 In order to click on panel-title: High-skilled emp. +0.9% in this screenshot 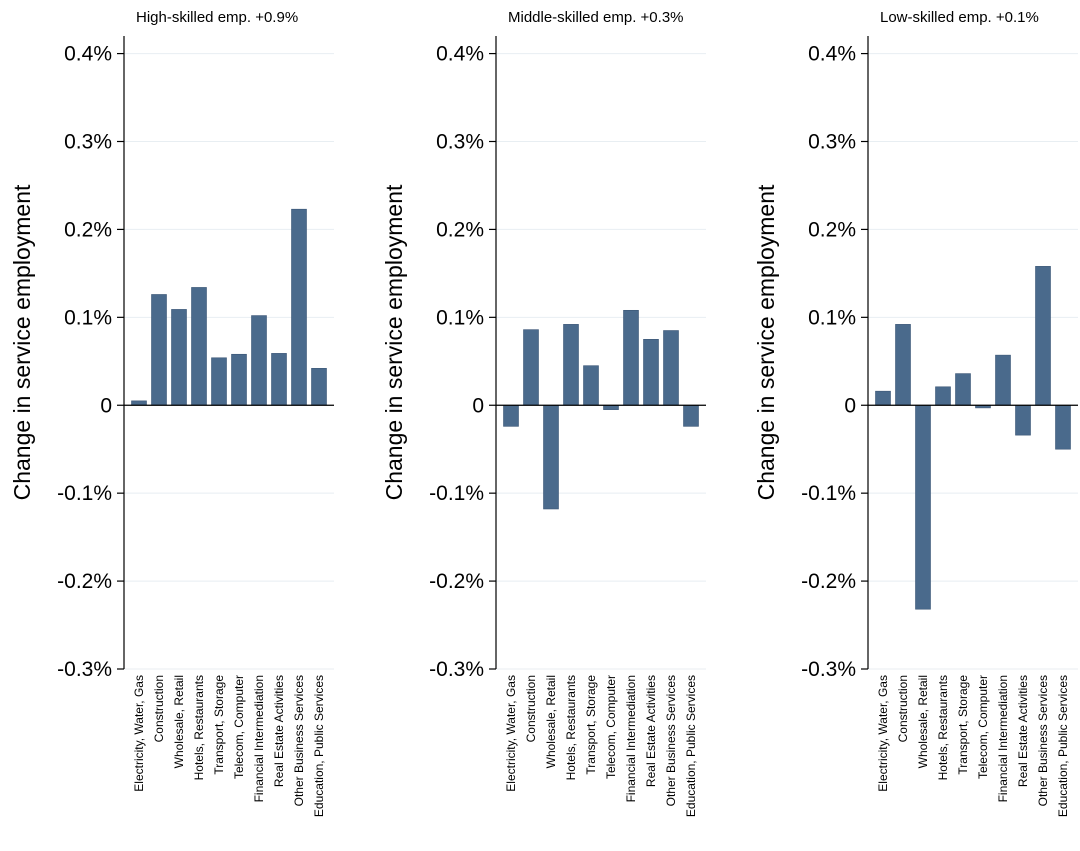, I will do `click(217, 17)`.